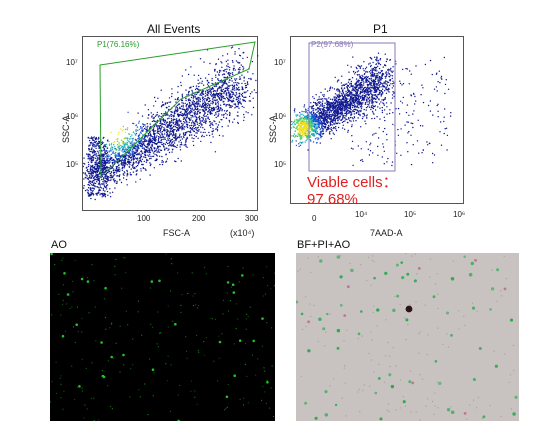  Describe the element at coordinates (332, 199) in the screenshot. I see `viable-cells-value: 97.68%` at that location.